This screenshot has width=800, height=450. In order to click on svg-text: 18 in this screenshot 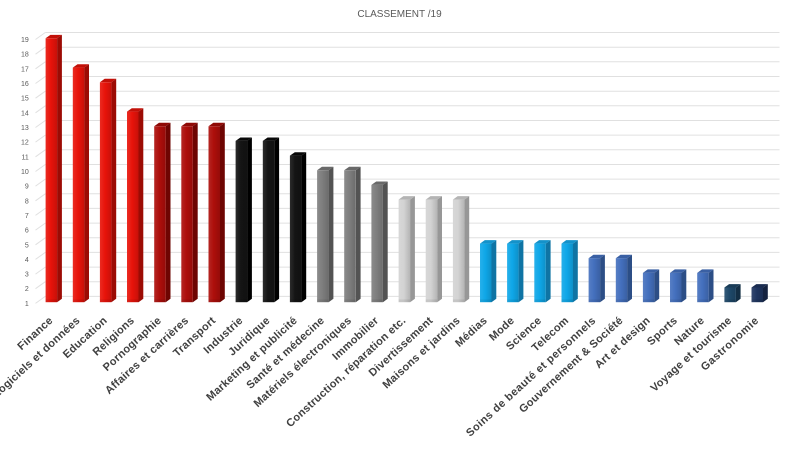, I will do `click(25, 55)`.